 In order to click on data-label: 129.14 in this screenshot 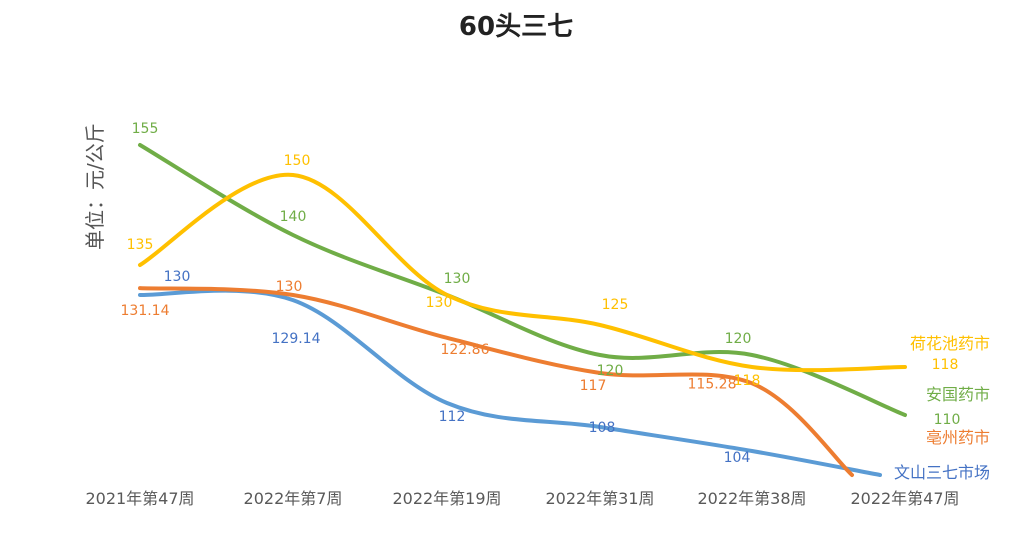, I will do `click(296, 339)`.